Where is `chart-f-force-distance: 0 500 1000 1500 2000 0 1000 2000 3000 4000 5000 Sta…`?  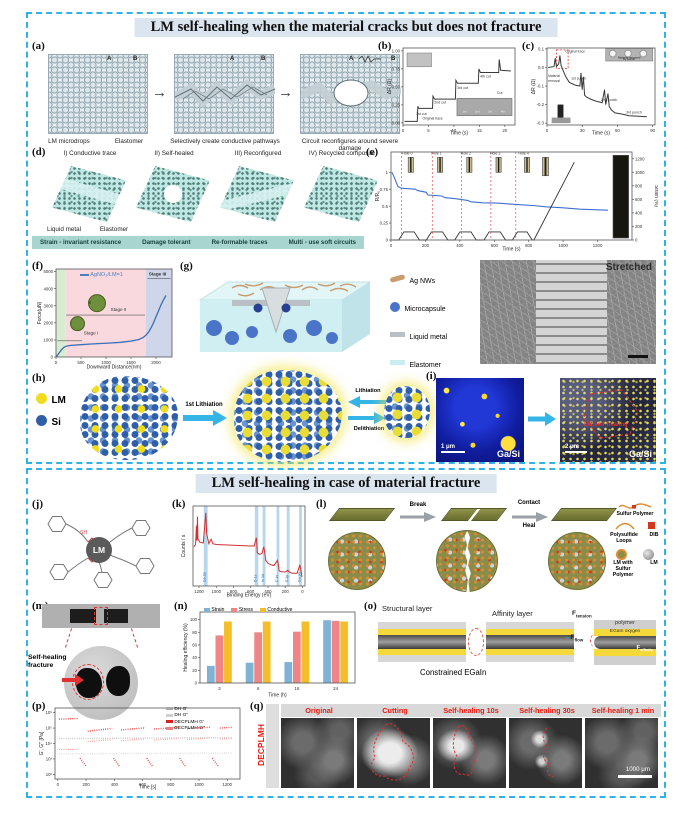
chart-f-force-distance: 0 500 1000 1500 2000 0 1000 2000 3000 4000 5000 Sta… is located at coordinates (105, 319).